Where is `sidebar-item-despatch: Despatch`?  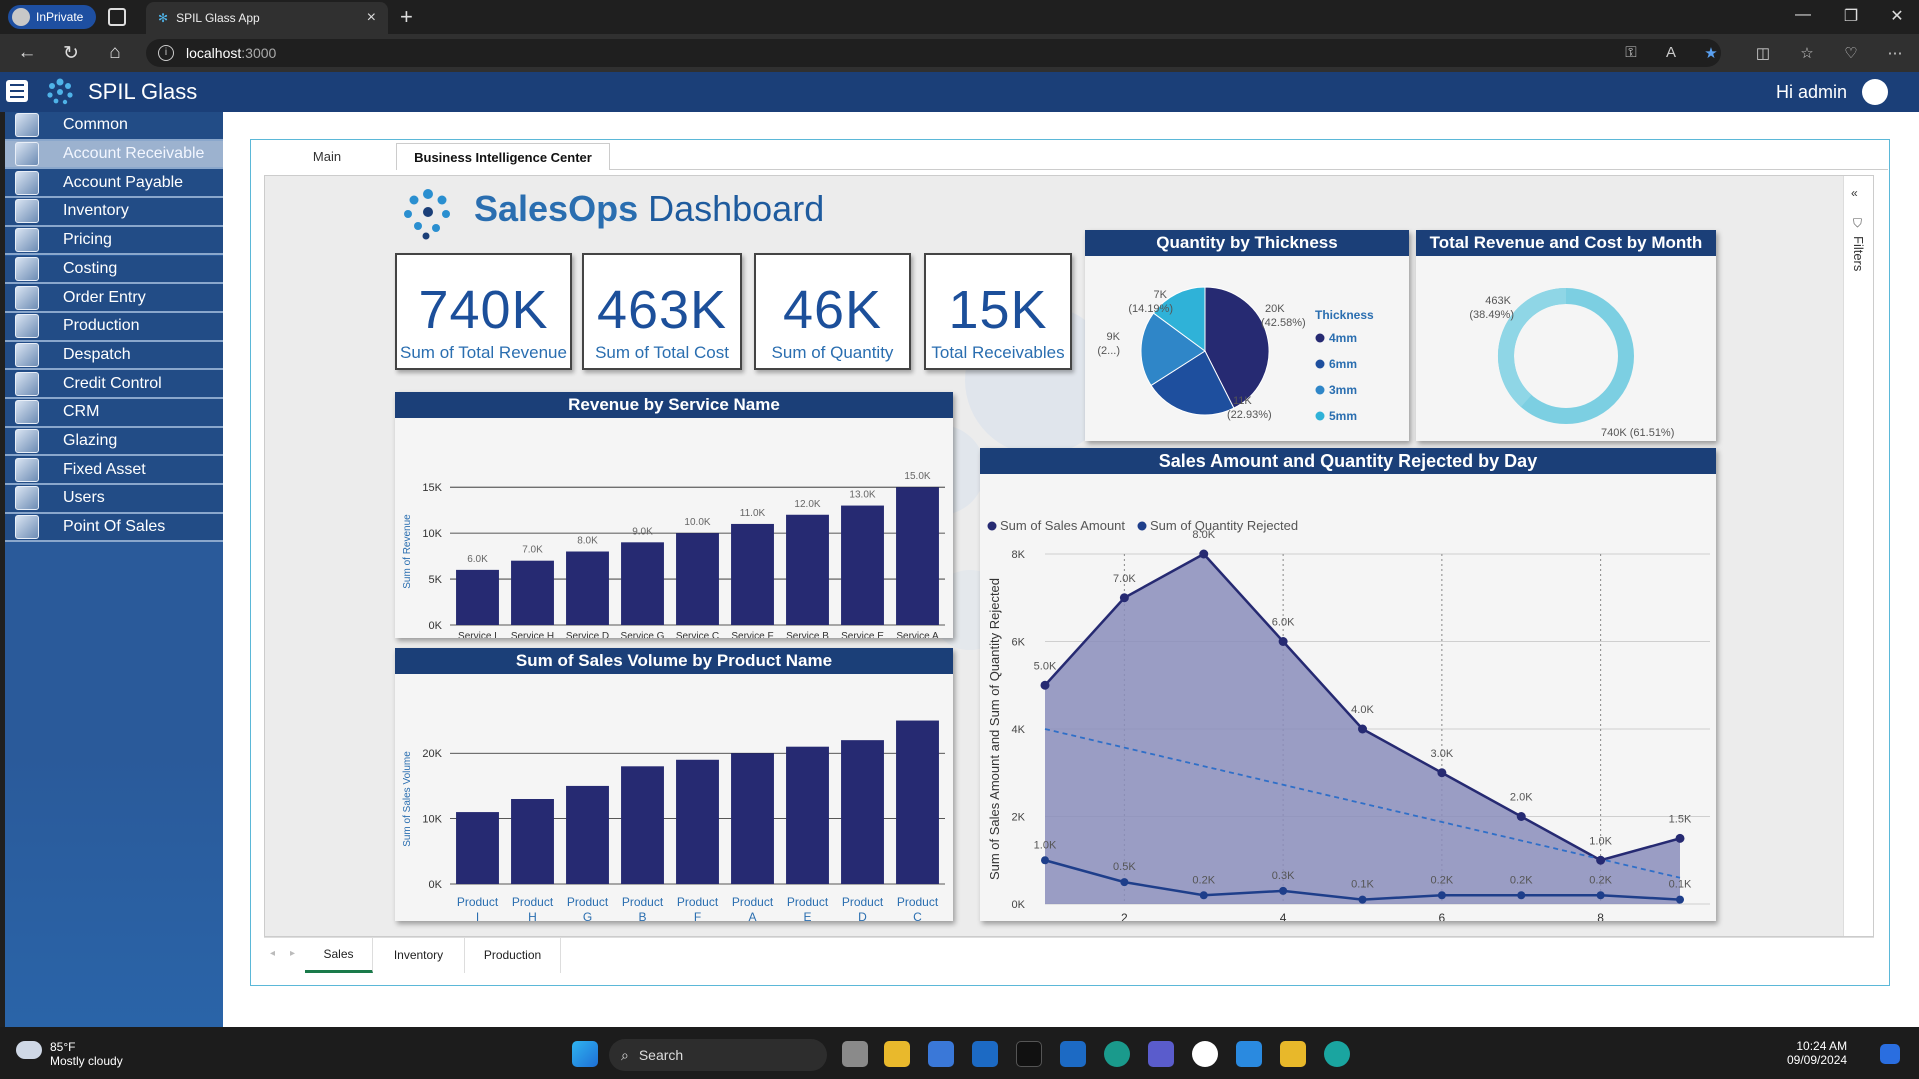 sidebar-item-despatch: Despatch is located at coordinates (114, 356).